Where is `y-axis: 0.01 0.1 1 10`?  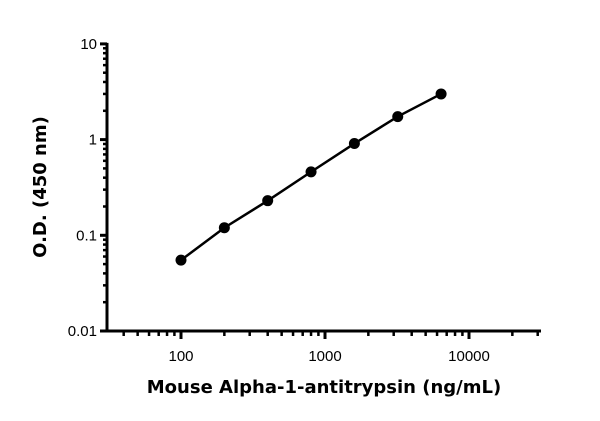
y-axis: 0.01 0.1 1 10 is located at coordinates (88, 188).